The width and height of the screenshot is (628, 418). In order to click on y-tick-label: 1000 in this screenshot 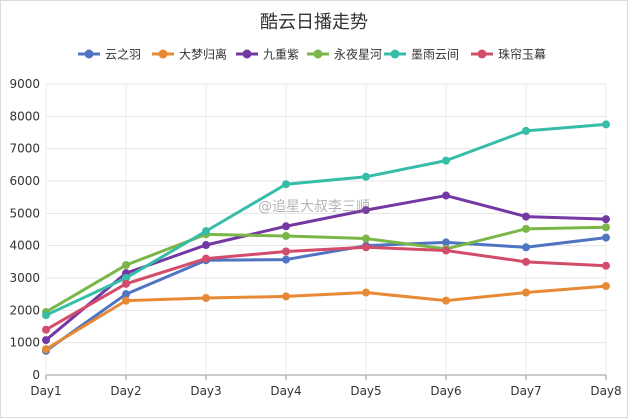, I will do `click(24, 343)`.